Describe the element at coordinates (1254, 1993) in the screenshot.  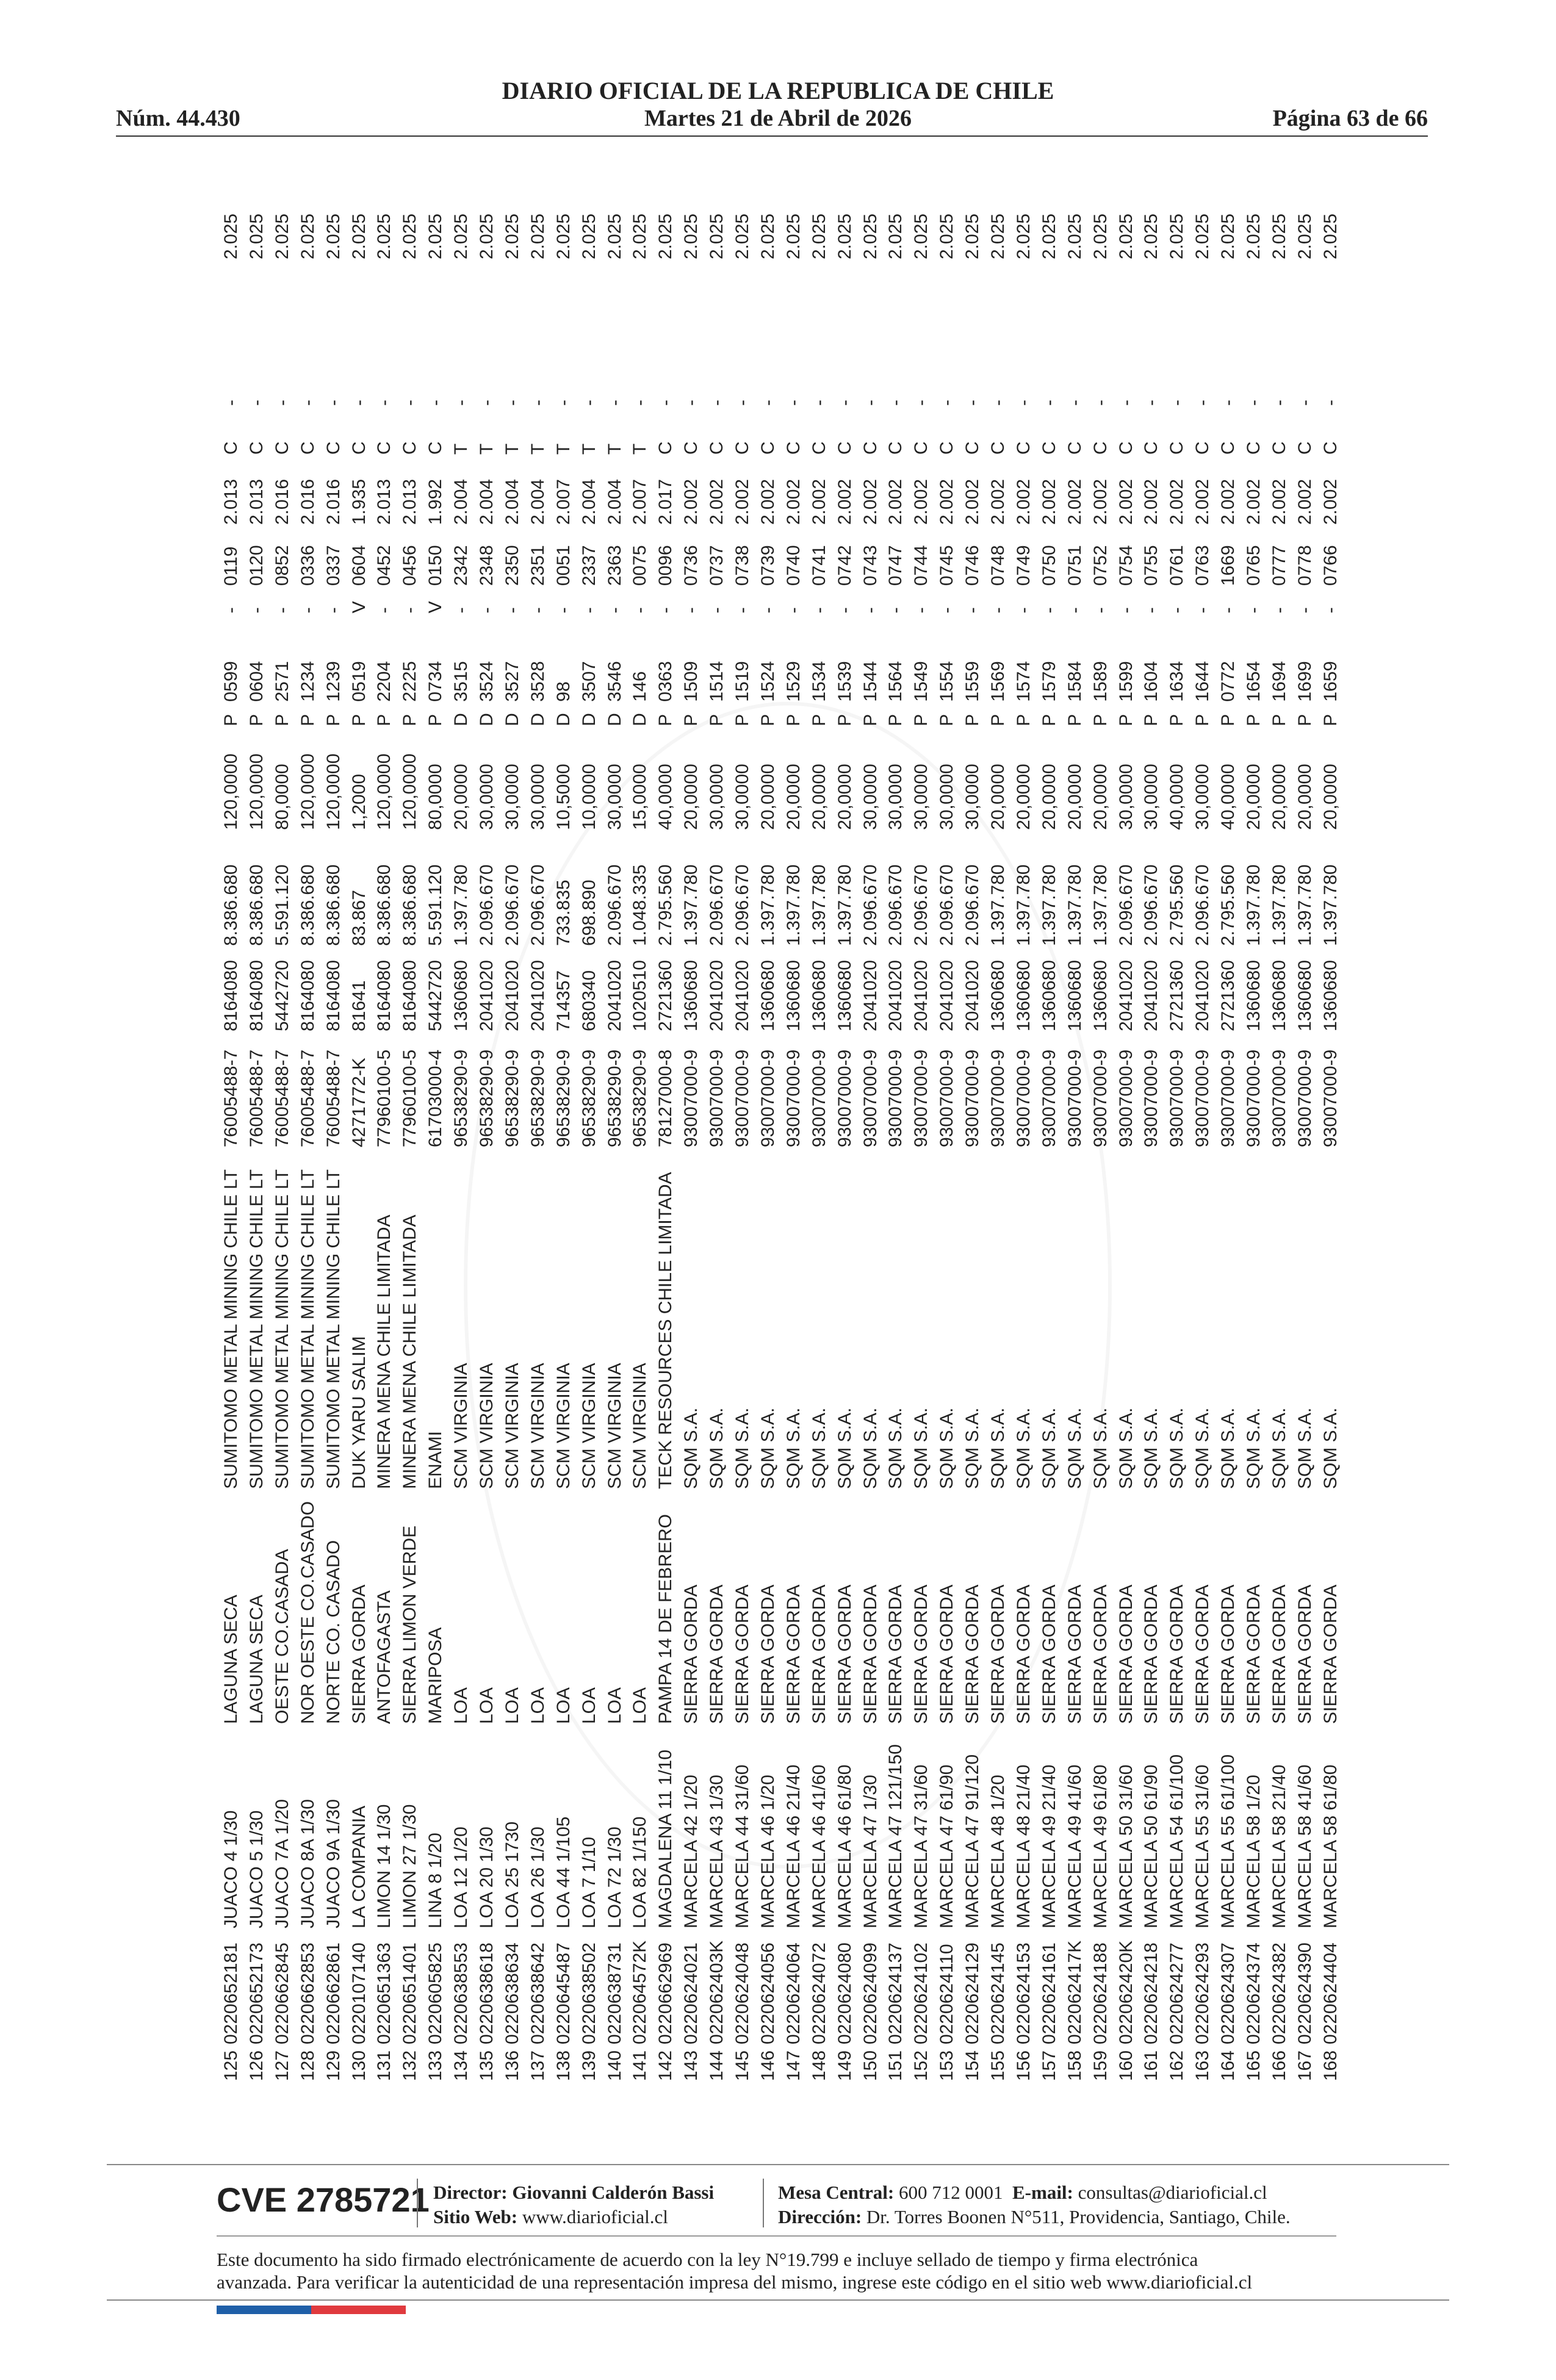
I see `cell-rol: 0220624374` at that location.